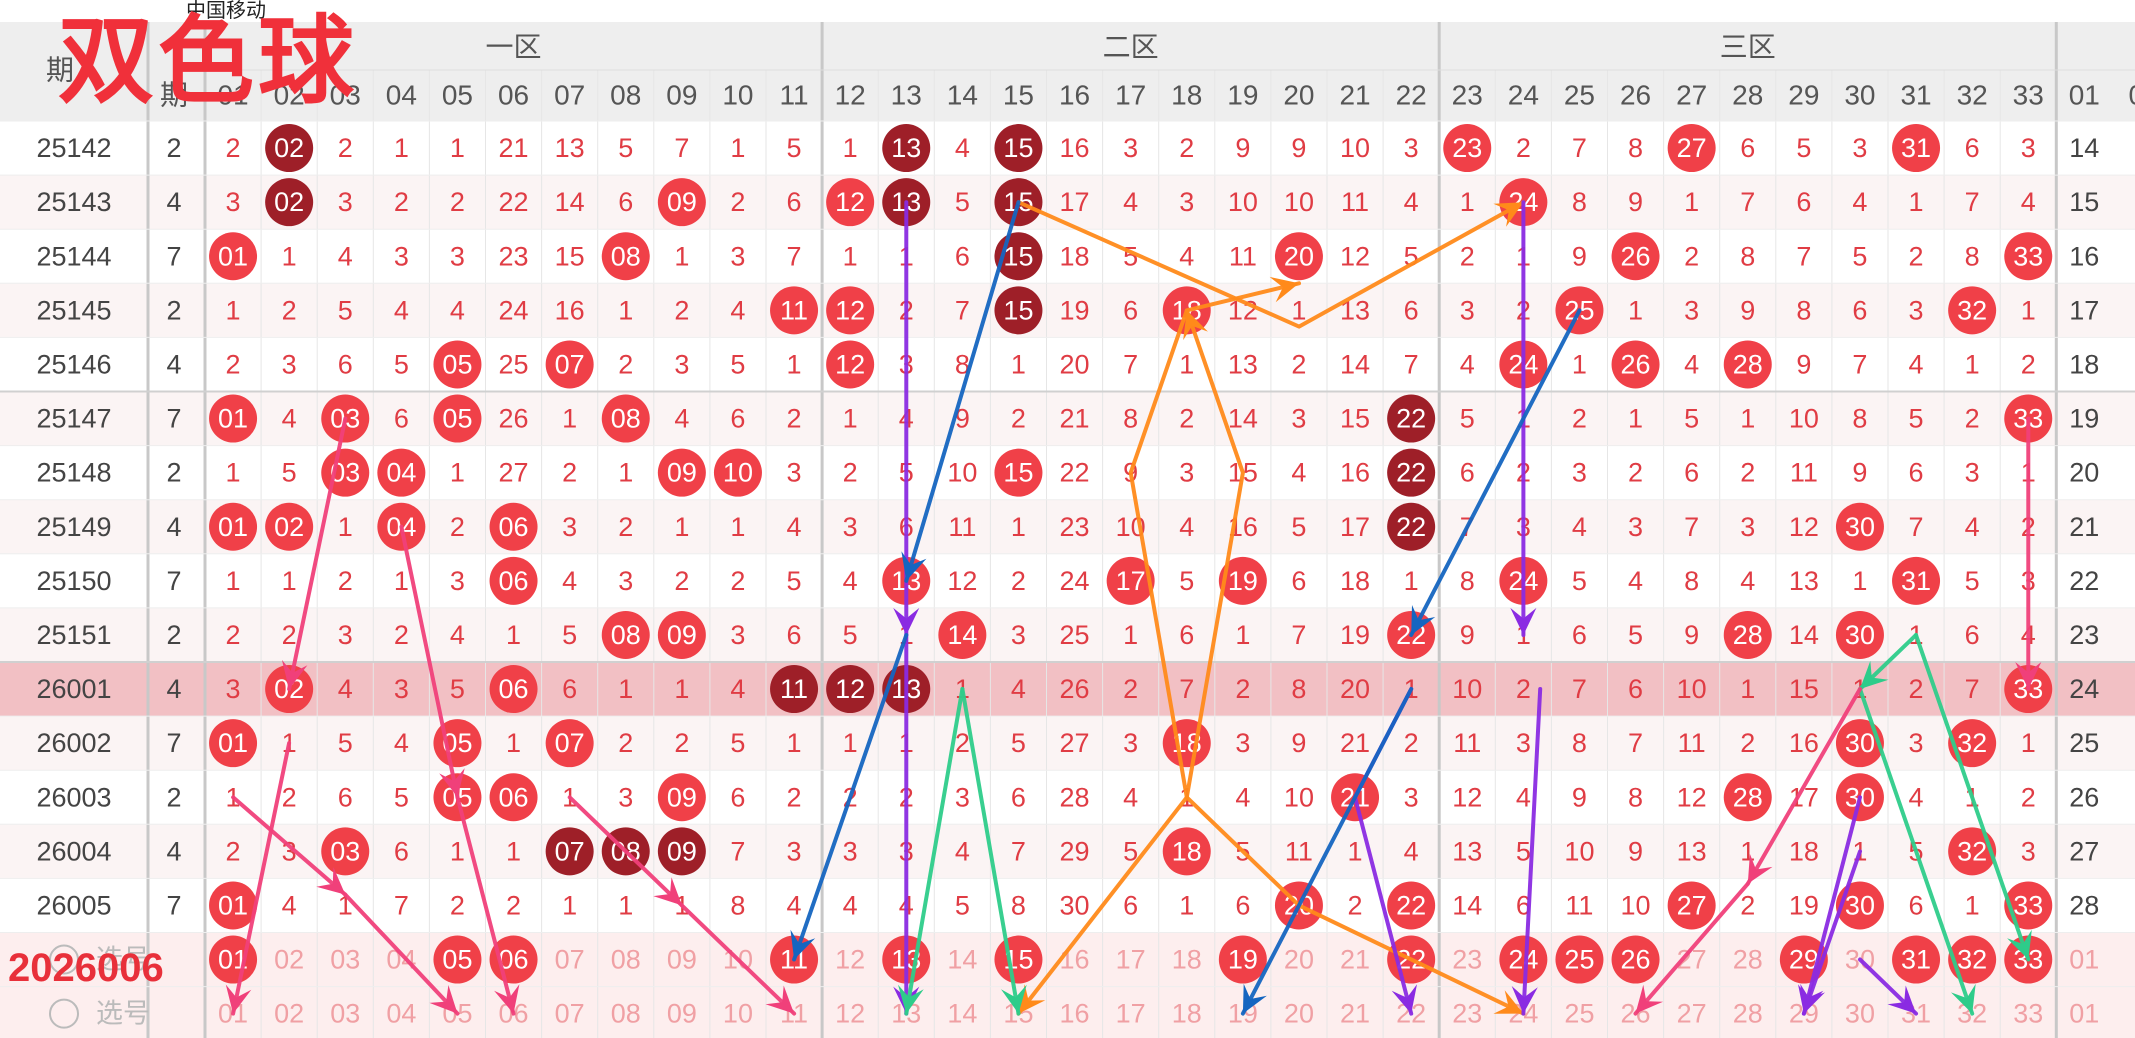 Image resolution: width=2135 pixels, height=1038 pixels. Describe the element at coordinates (73, 635) in the screenshot. I see `period-number: 25151` at that location.